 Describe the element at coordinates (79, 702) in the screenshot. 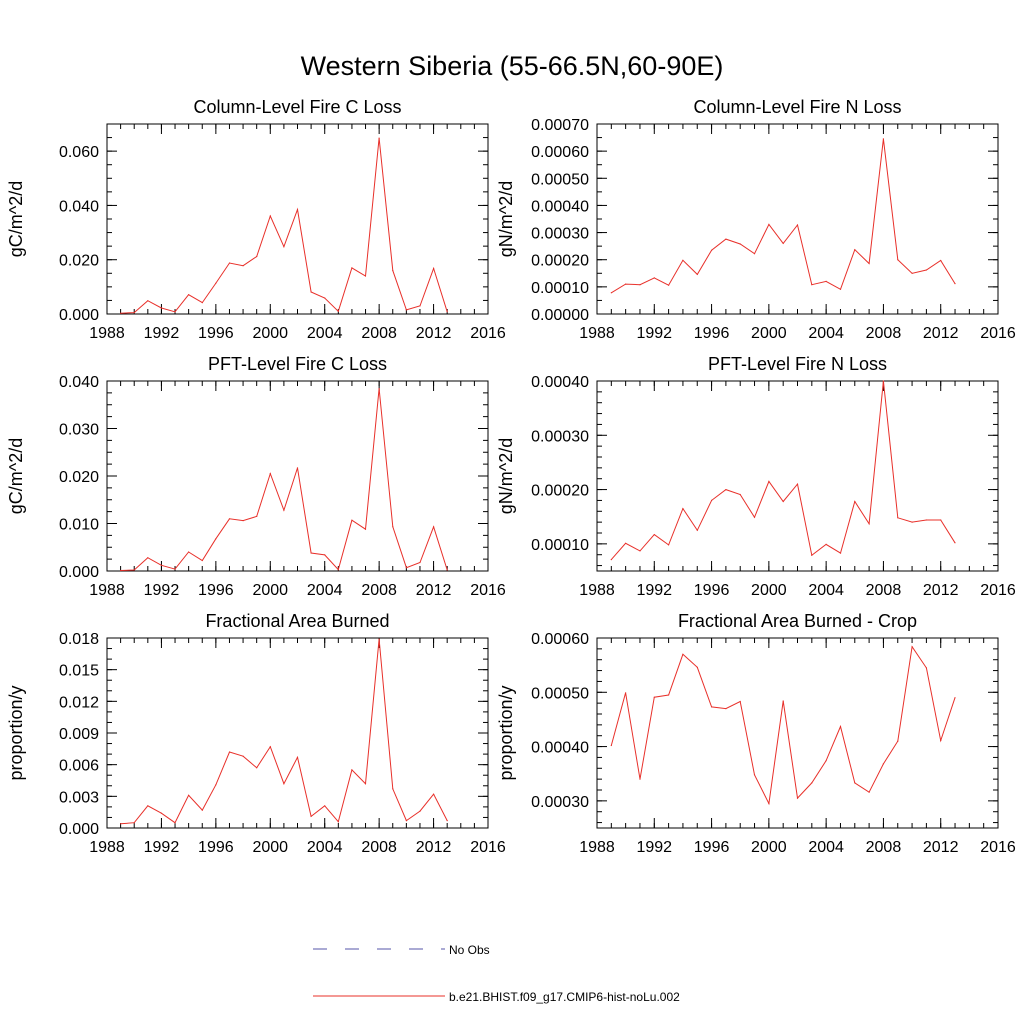

I see `y-tick-label: 0.012` at that location.